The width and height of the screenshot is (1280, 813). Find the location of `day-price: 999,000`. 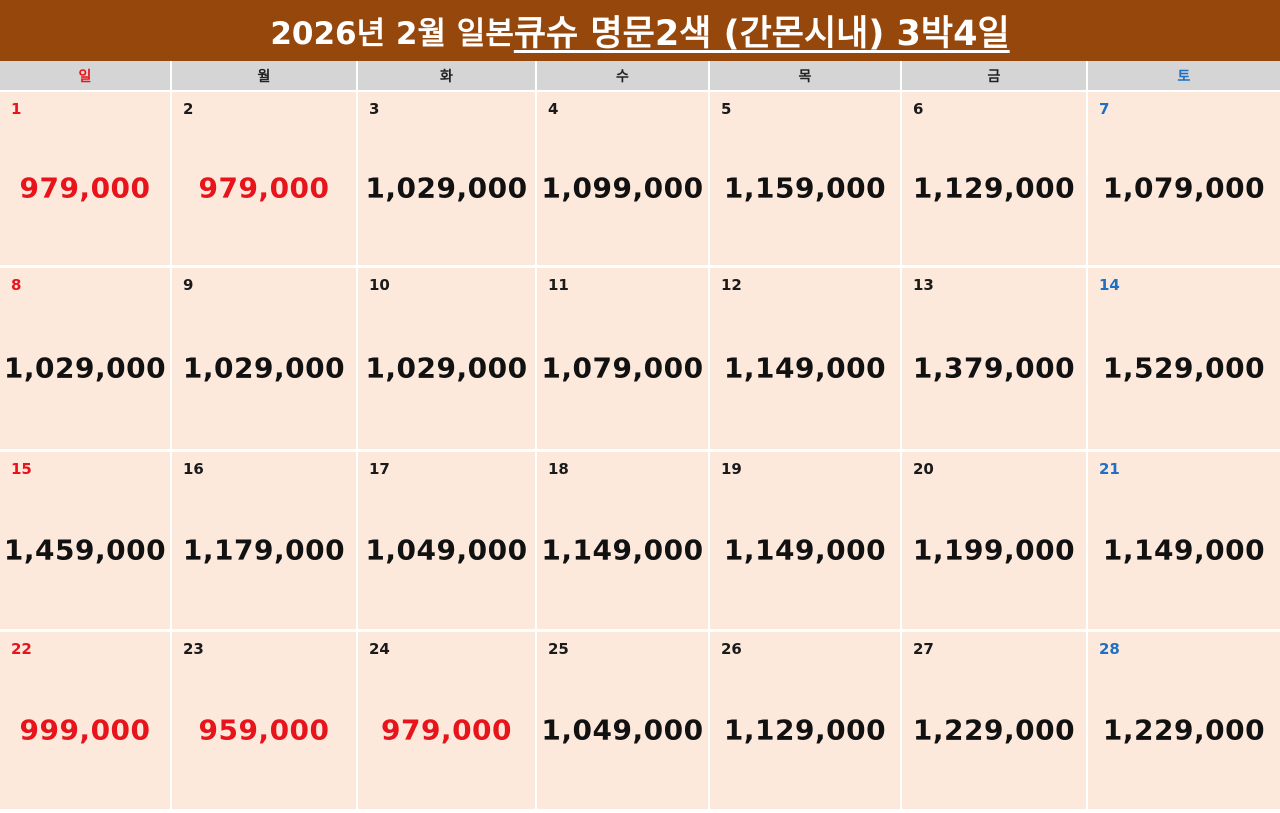

day-price: 999,000 is located at coordinates (85, 730).